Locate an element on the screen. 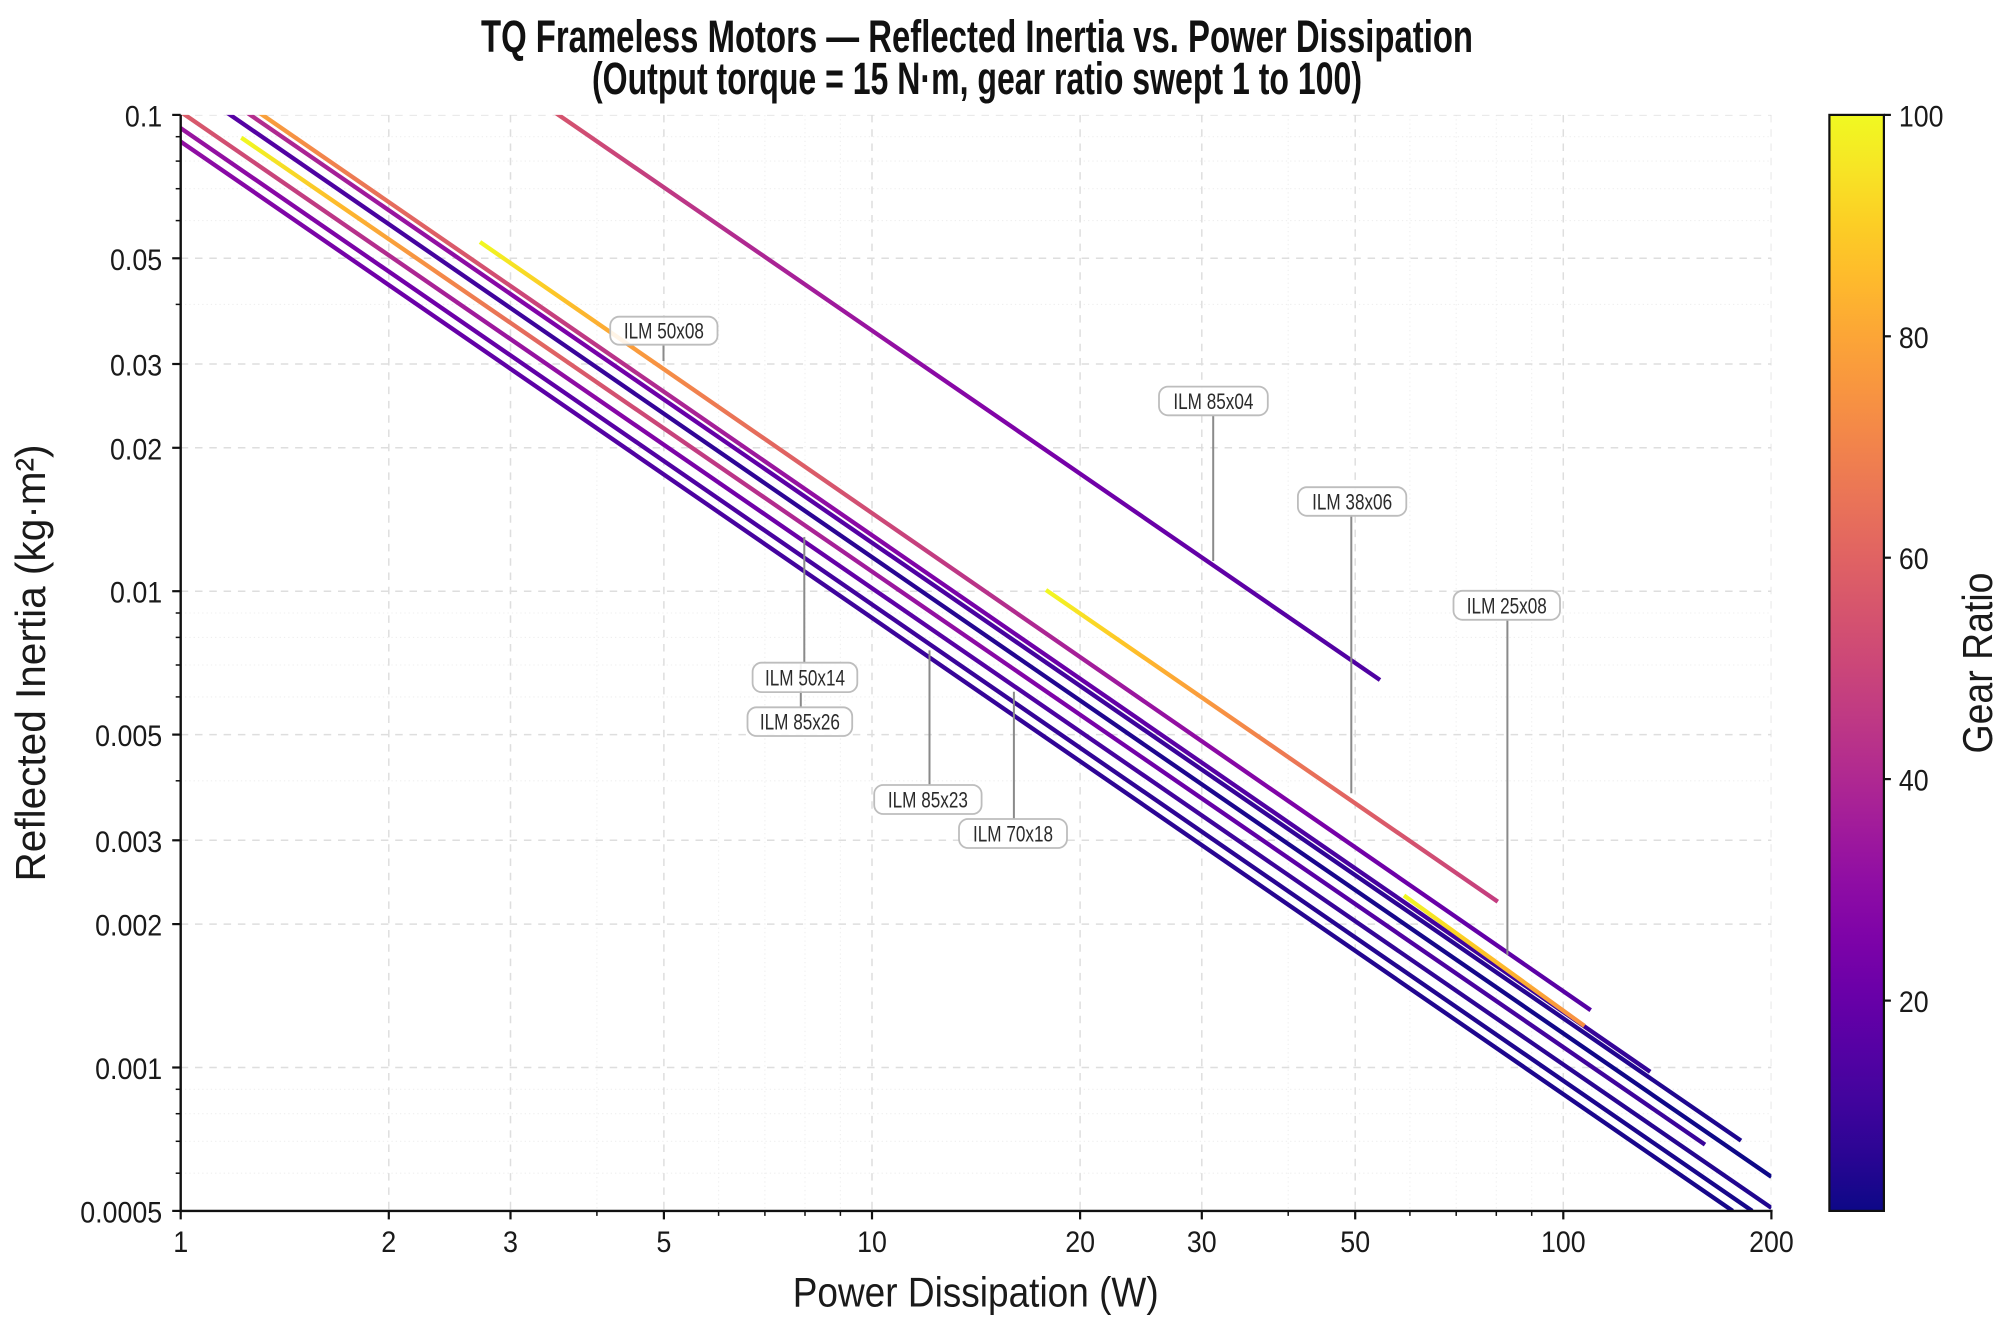 The image size is (2013, 1334). svg-text: 0.01 is located at coordinates (136, 593).